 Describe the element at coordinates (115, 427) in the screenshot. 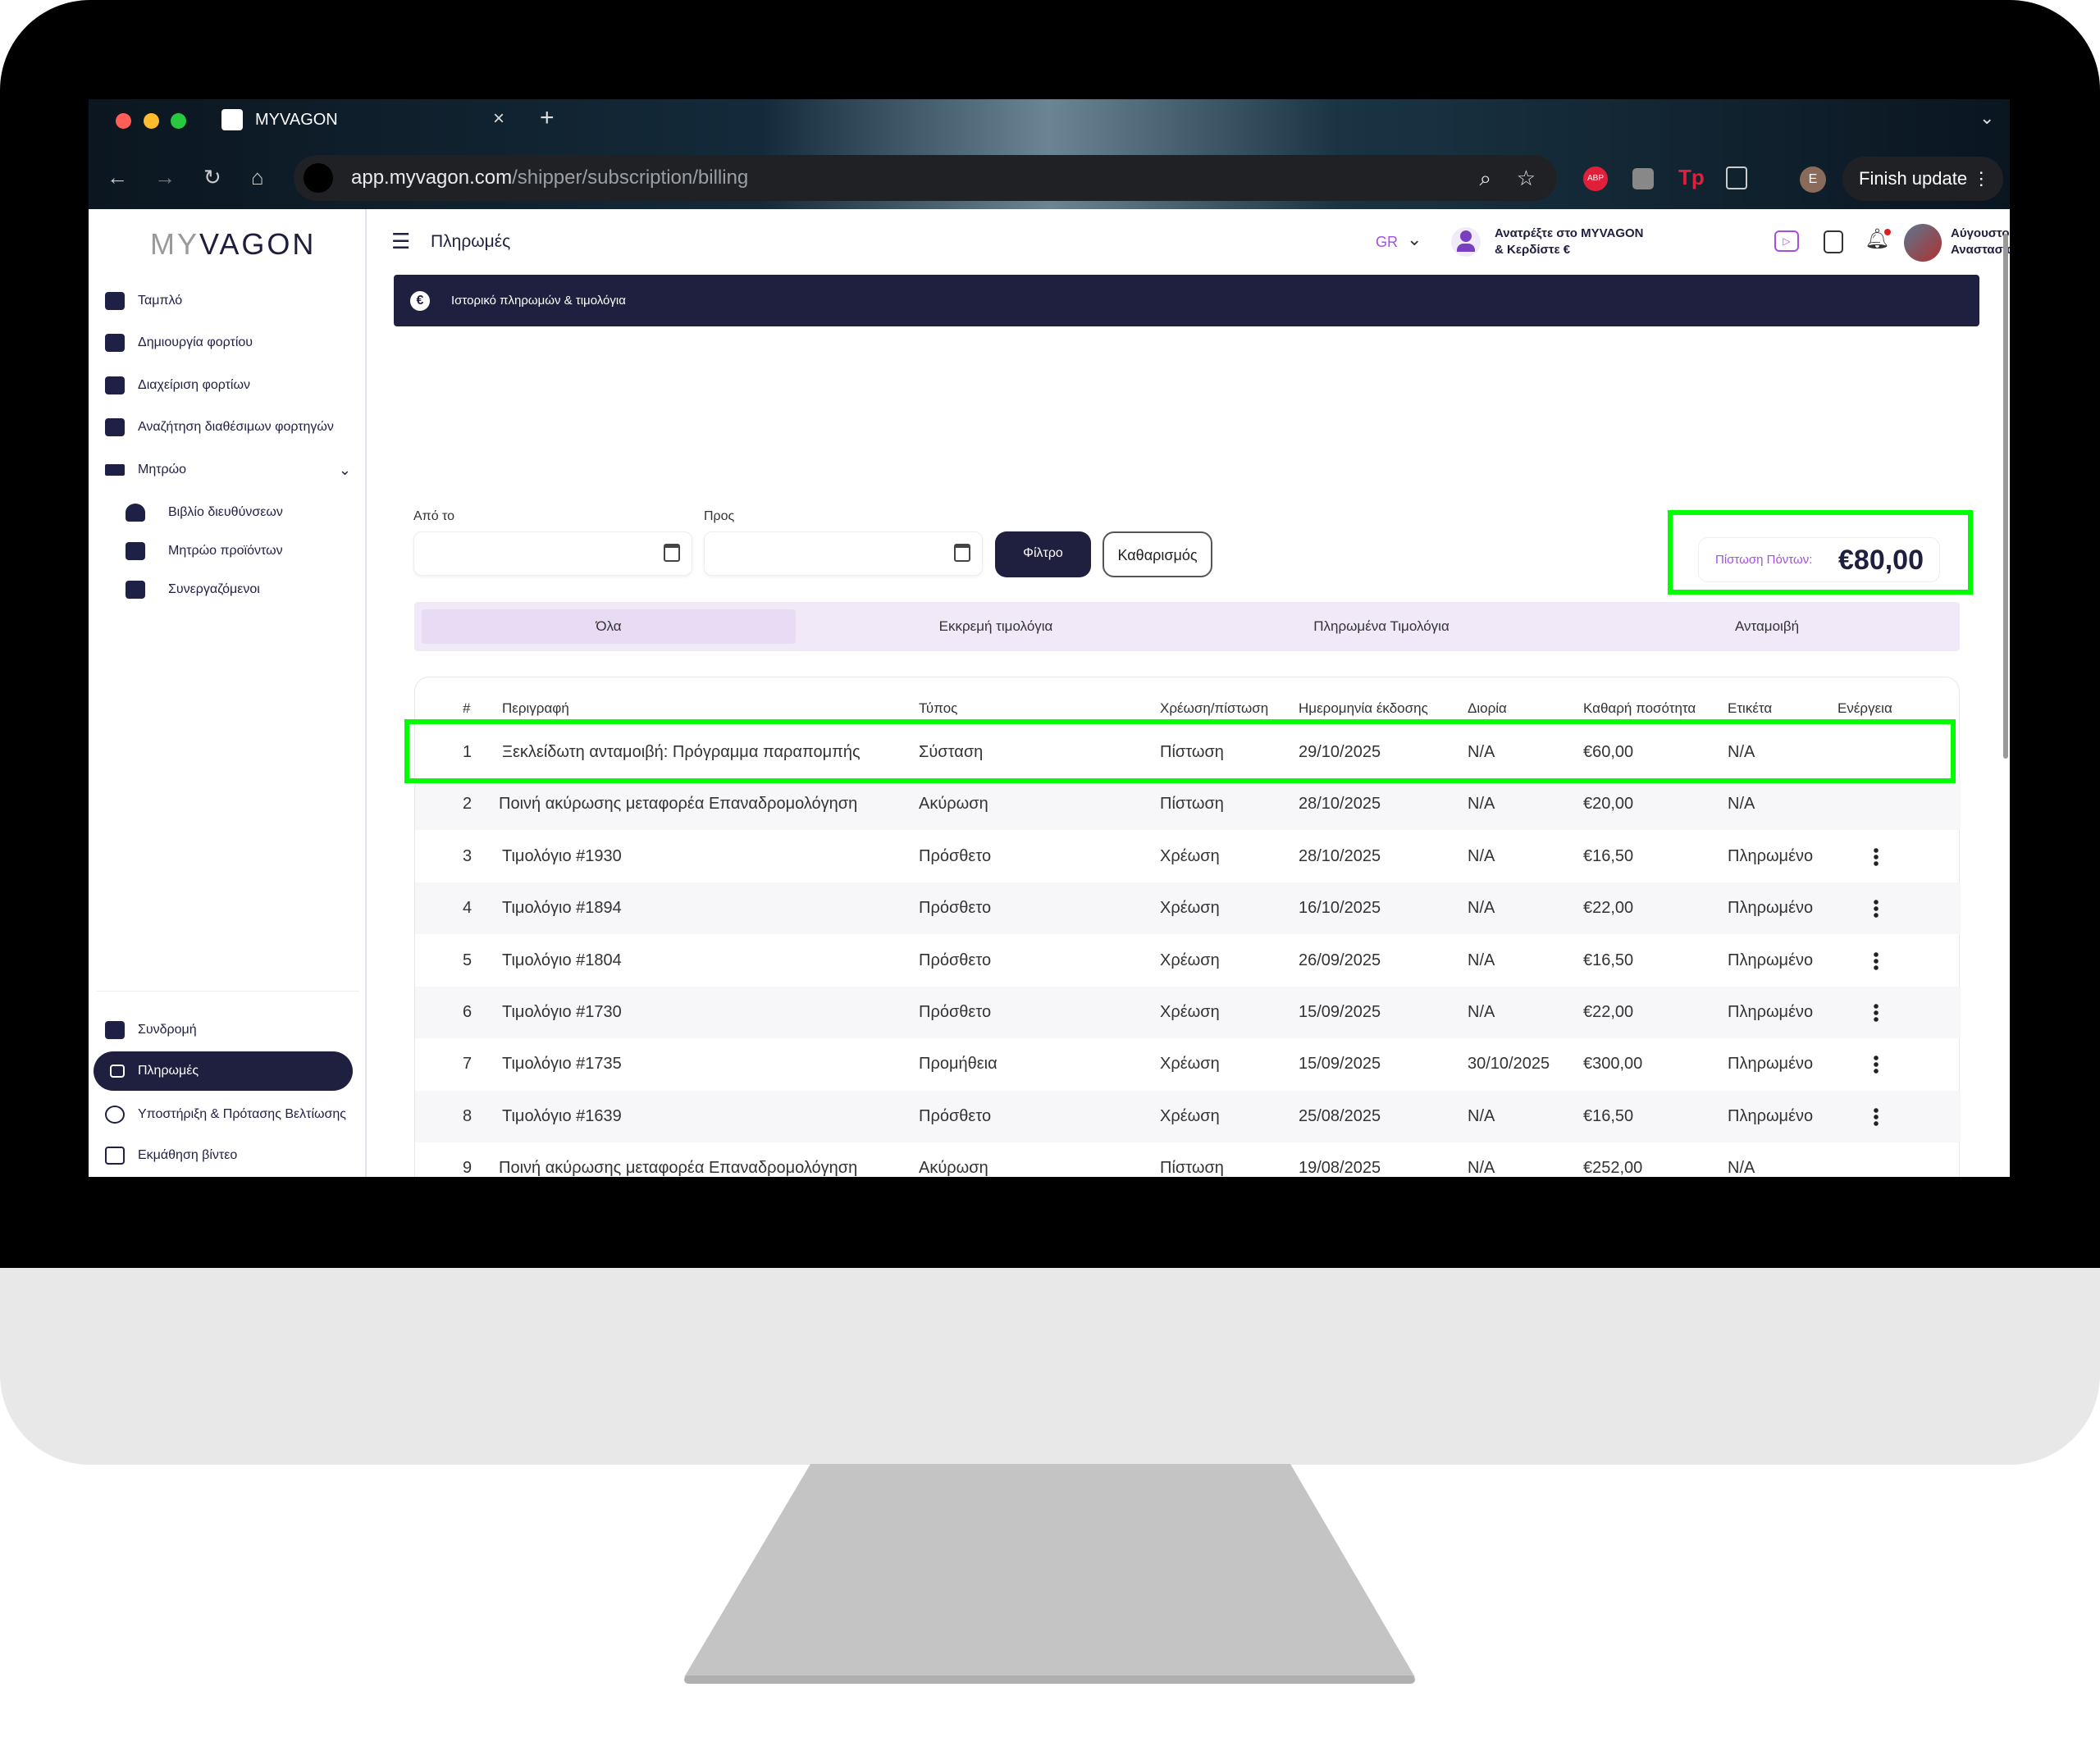

I see `truck-search-icon` at that location.